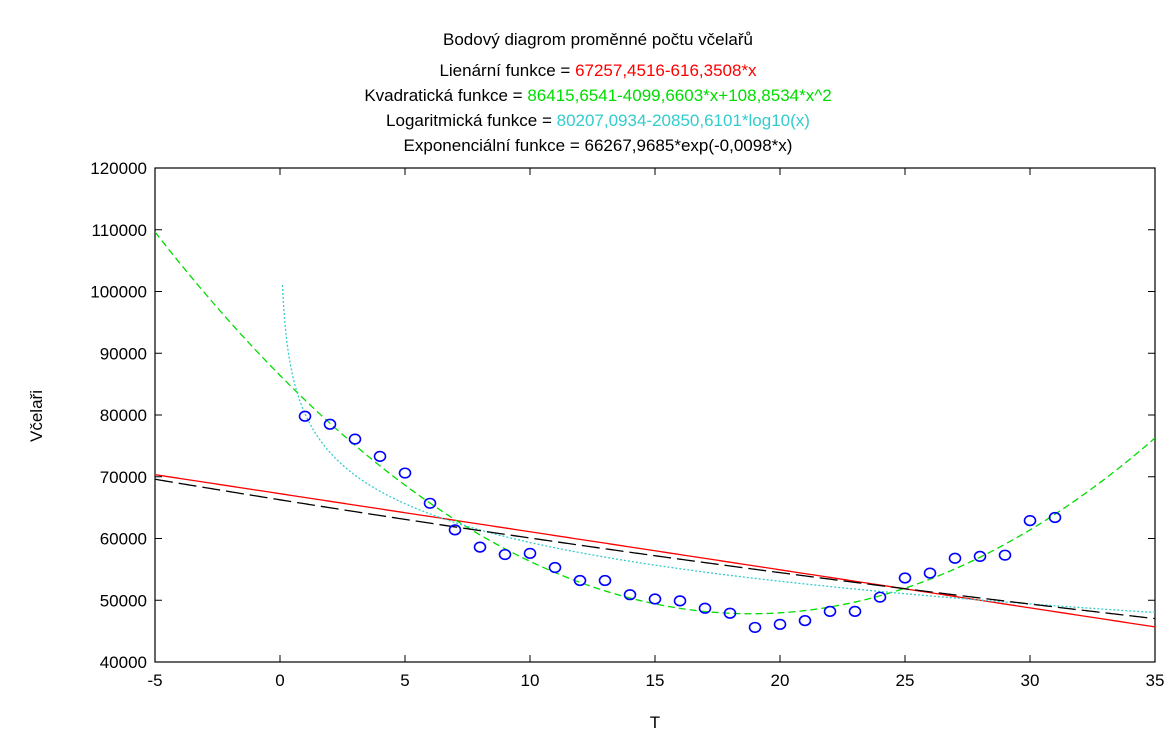 The image size is (1170, 735). Describe the element at coordinates (598, 39) in the screenshot. I see `chart-title: Bodový diagrom proměnné počtu včelařů` at that location.